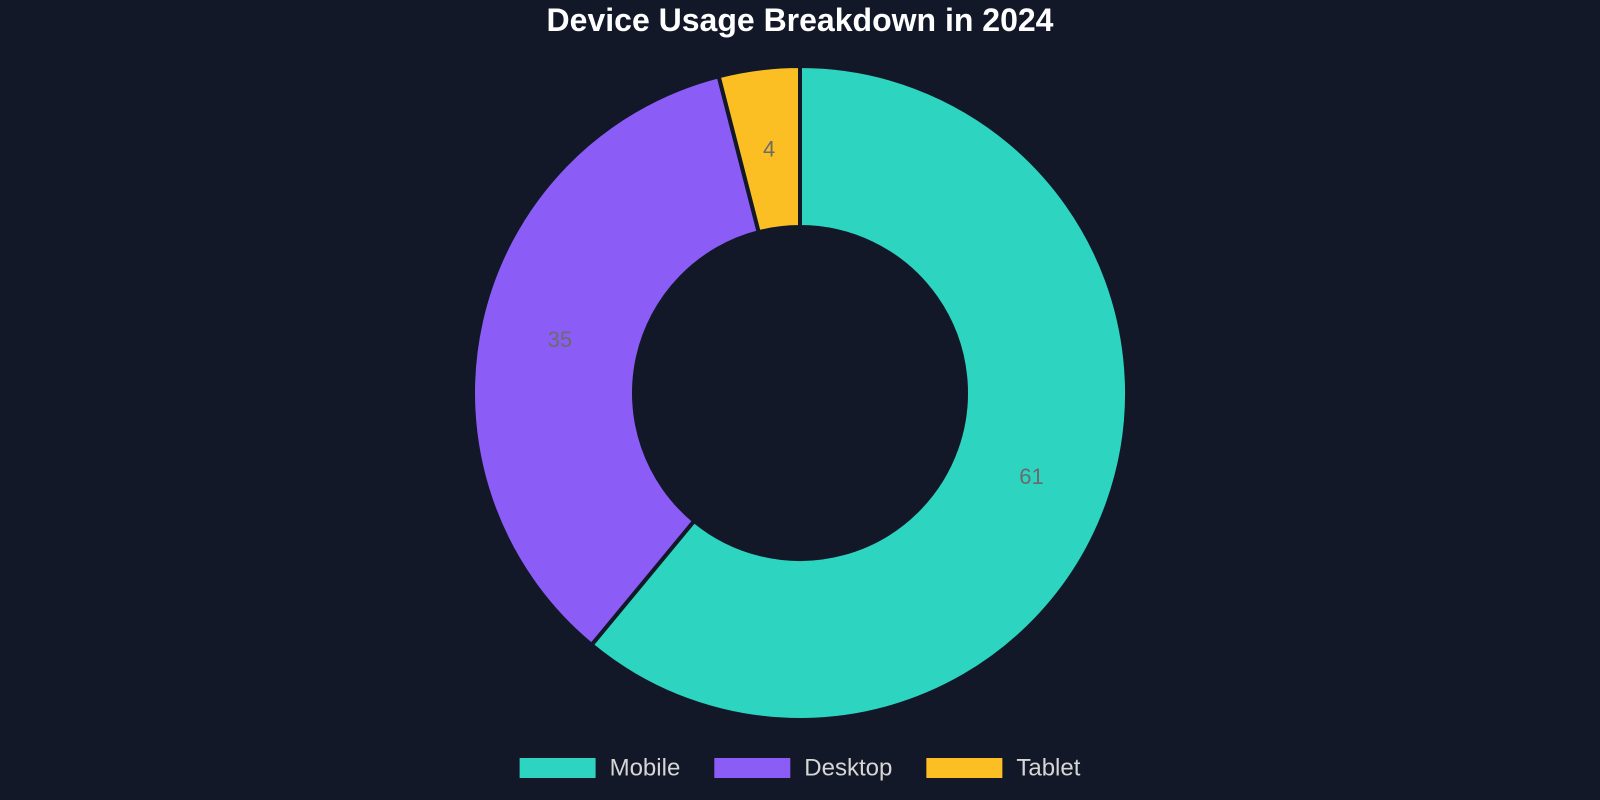  Describe the element at coordinates (645, 768) in the screenshot. I see `legend-label-mobile: Mobile` at that location.